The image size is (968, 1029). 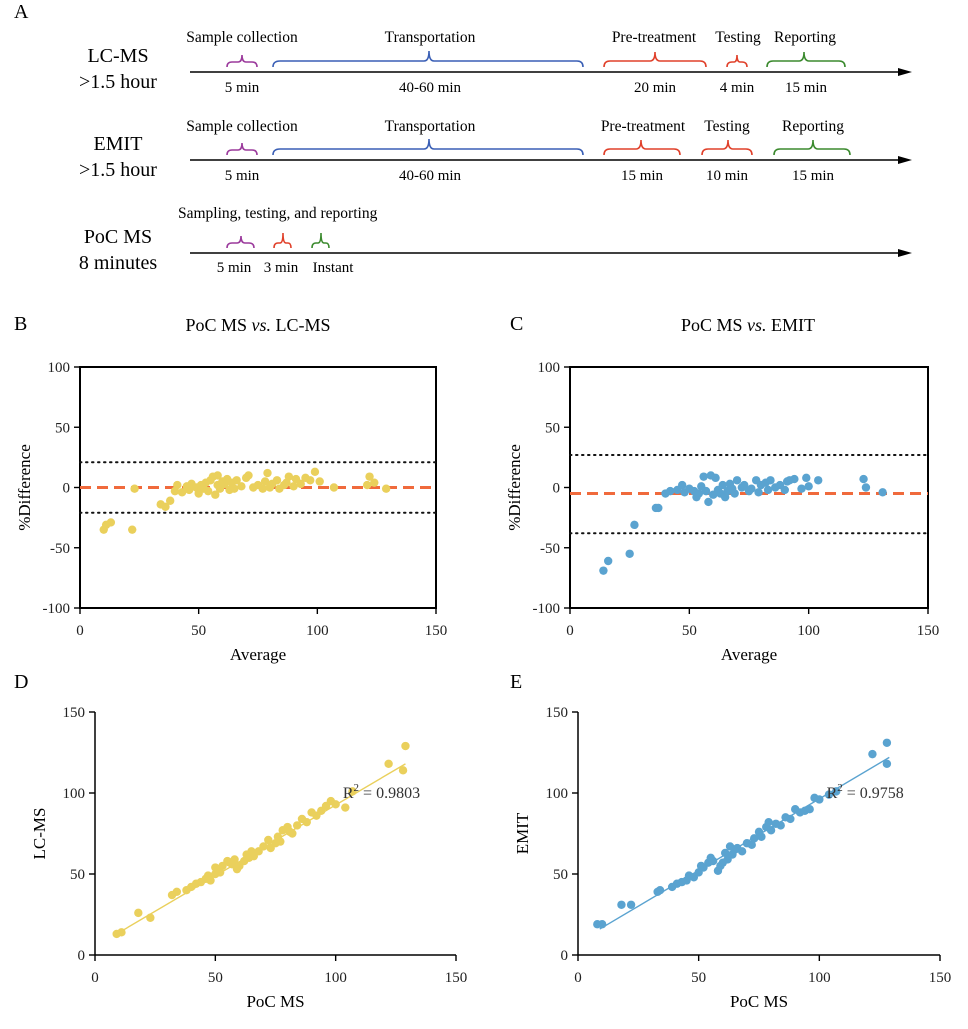 What do you see at coordinates (749, 654) in the screenshot?
I see `x-axis-label: Average` at bounding box center [749, 654].